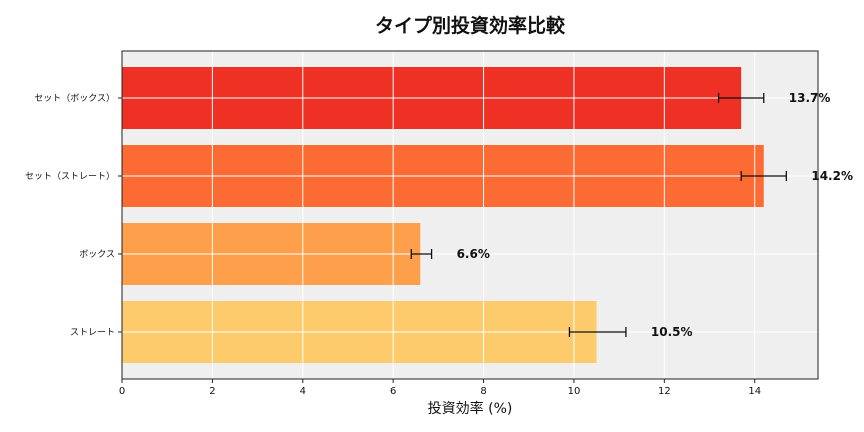 Image resolution: width=864 pixels, height=432 pixels. Describe the element at coordinates (470, 408) in the screenshot. I see `x-axis-label: 投資効率 (%)` at that location.